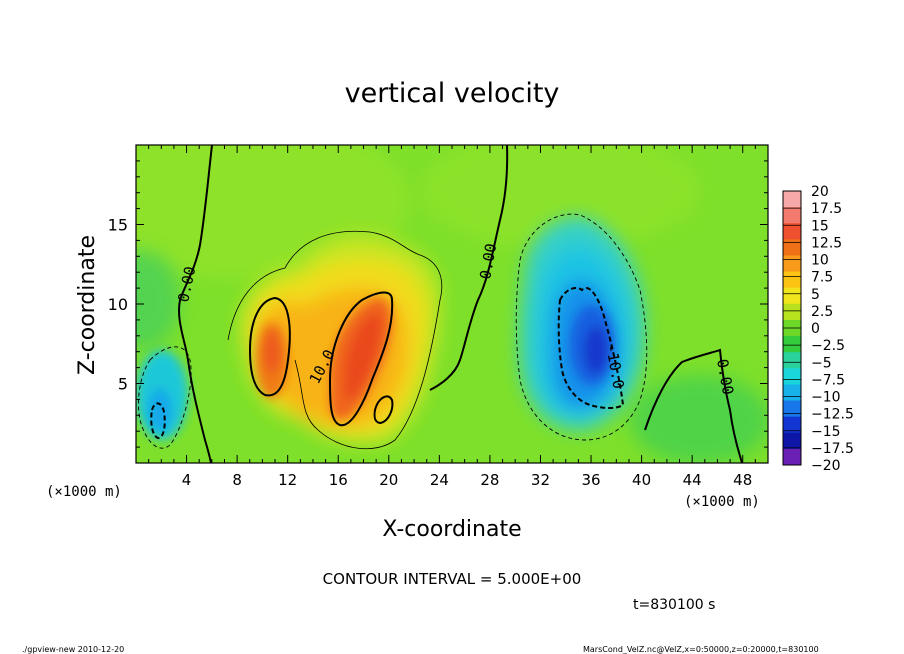  Describe the element at coordinates (742, 480) in the screenshot. I see `x-tick-label: 48` at that location.